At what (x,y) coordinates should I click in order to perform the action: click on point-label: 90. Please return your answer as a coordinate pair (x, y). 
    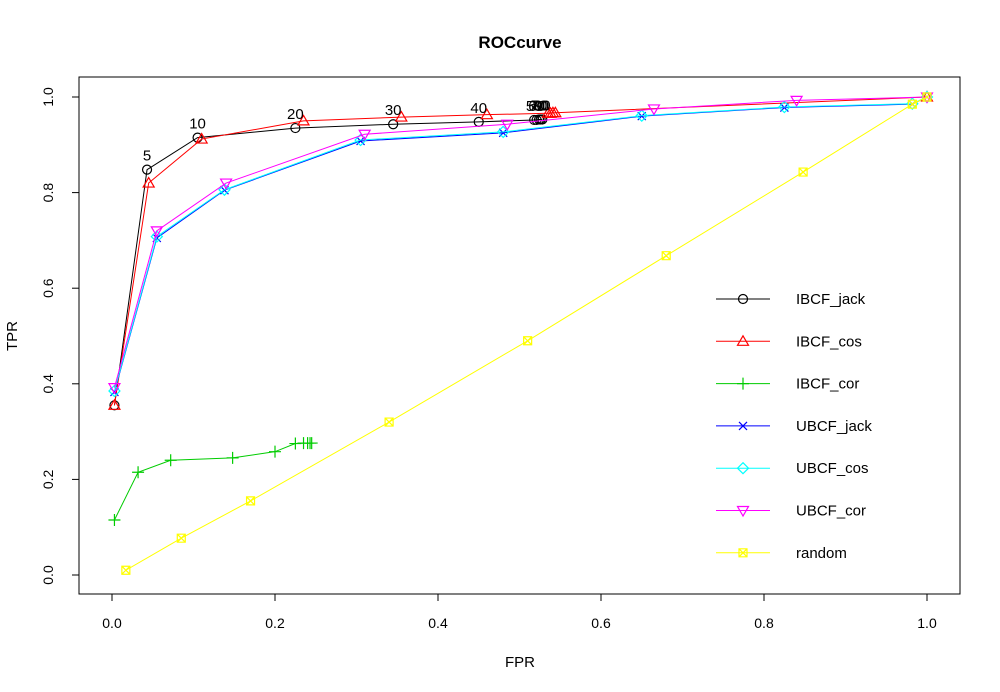
    Looking at the image, I should click on (542, 105).